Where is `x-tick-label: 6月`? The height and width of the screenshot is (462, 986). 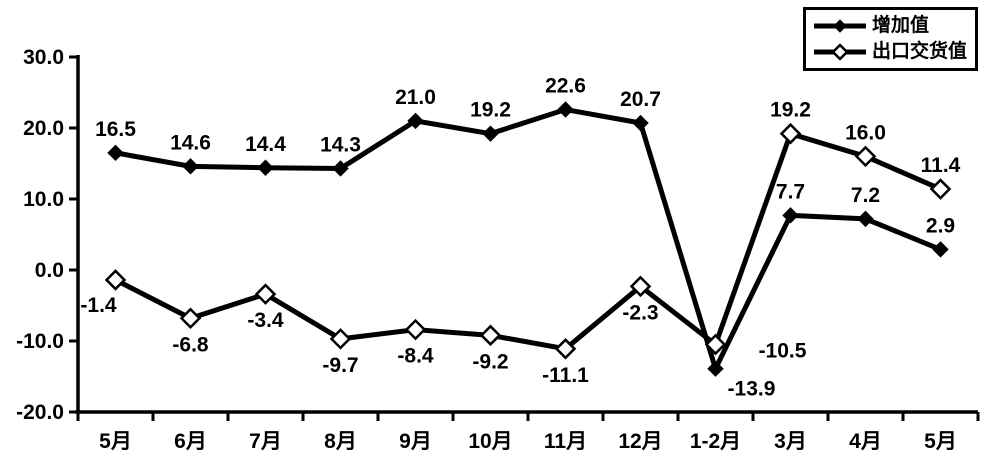
x-tick-label: 6月 is located at coordinates (190, 441).